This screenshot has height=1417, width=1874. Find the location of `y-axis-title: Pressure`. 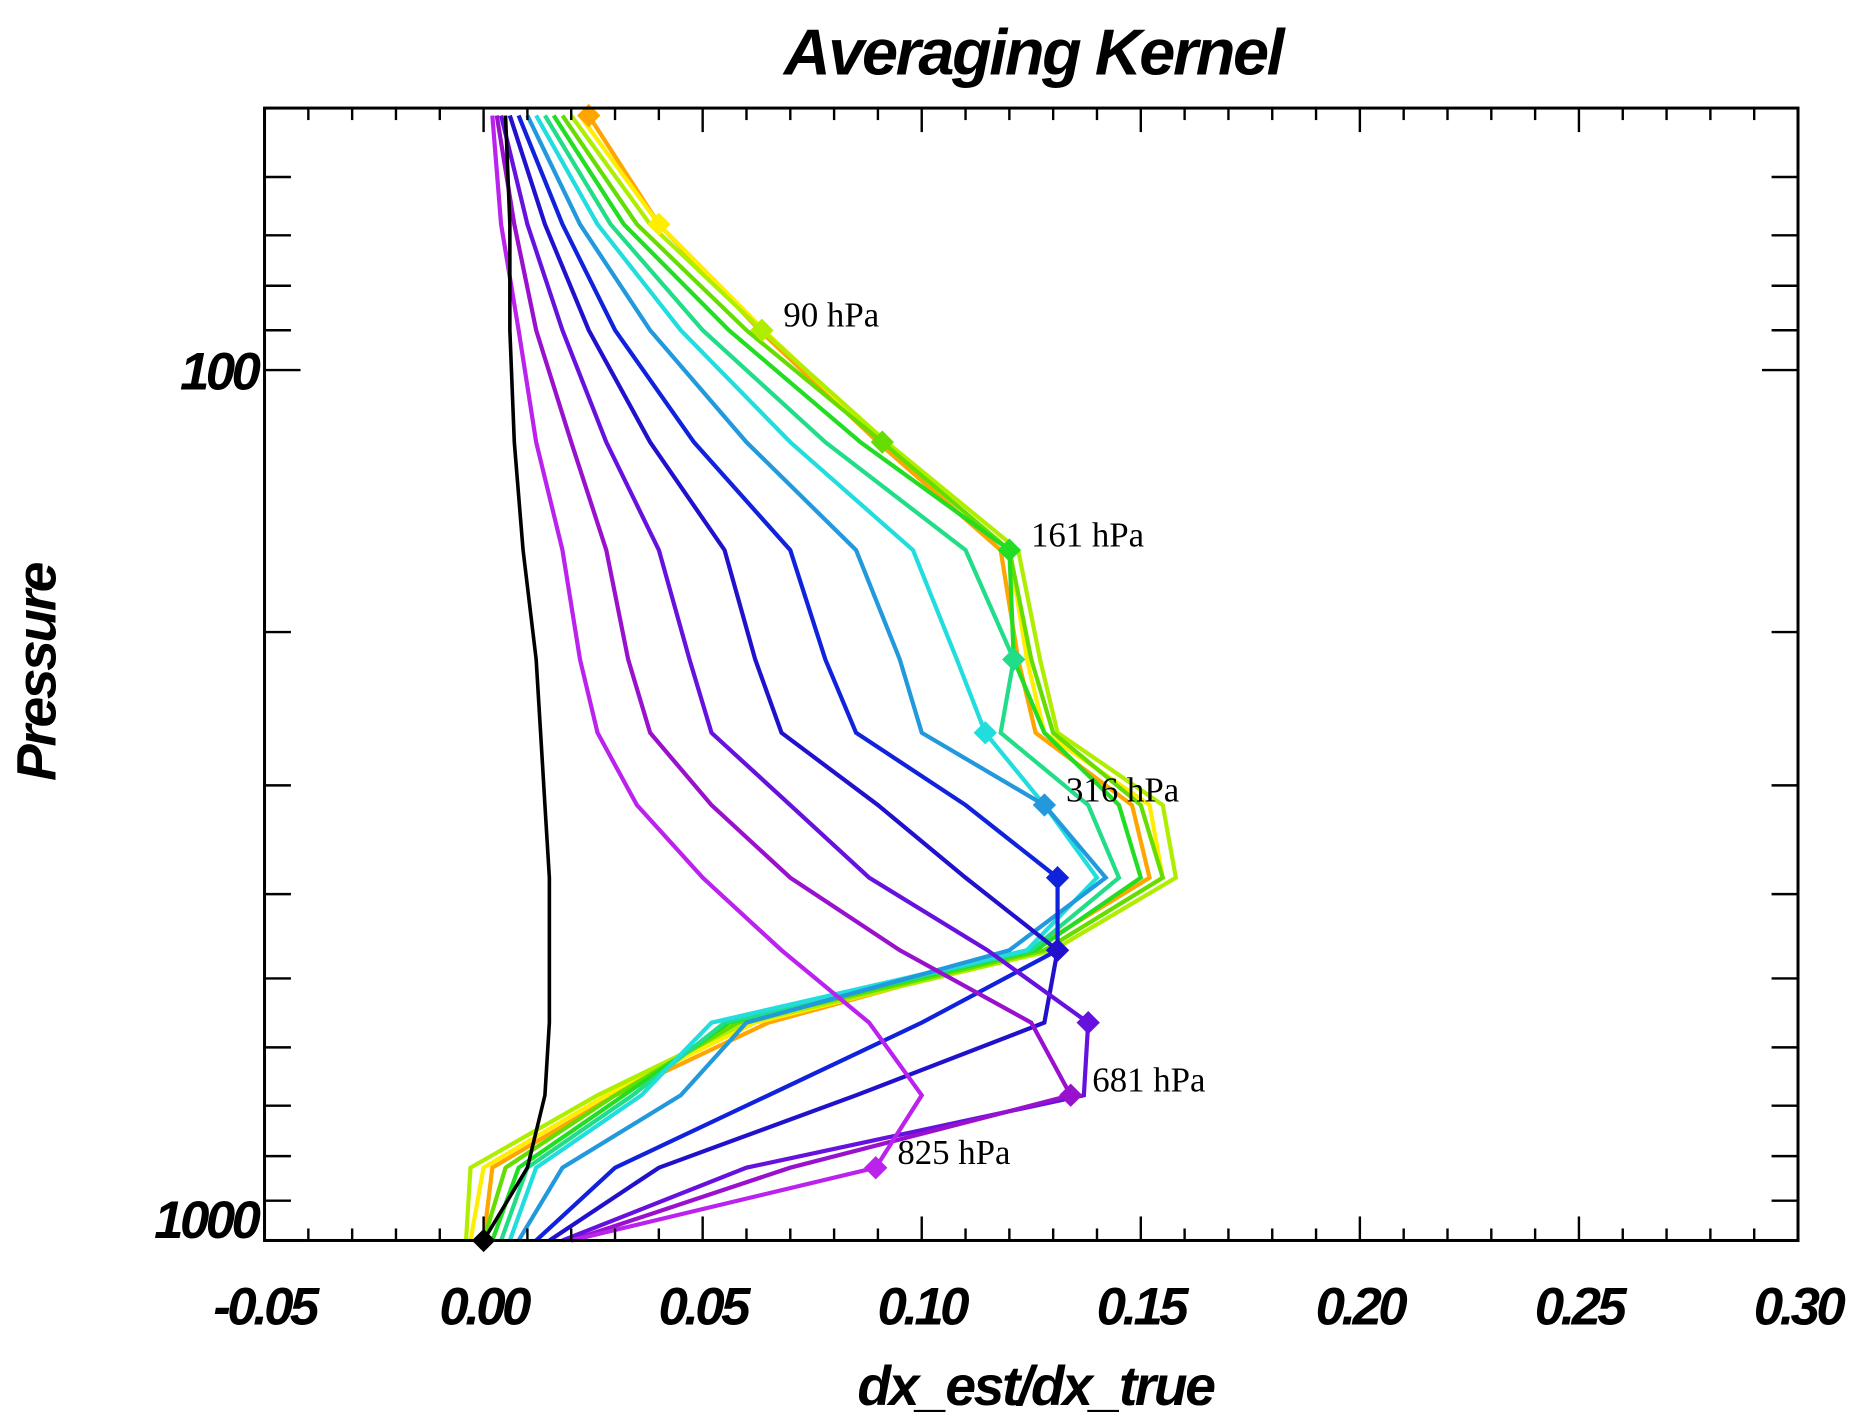

y-axis-title: Pressure is located at coordinates (37, 671).